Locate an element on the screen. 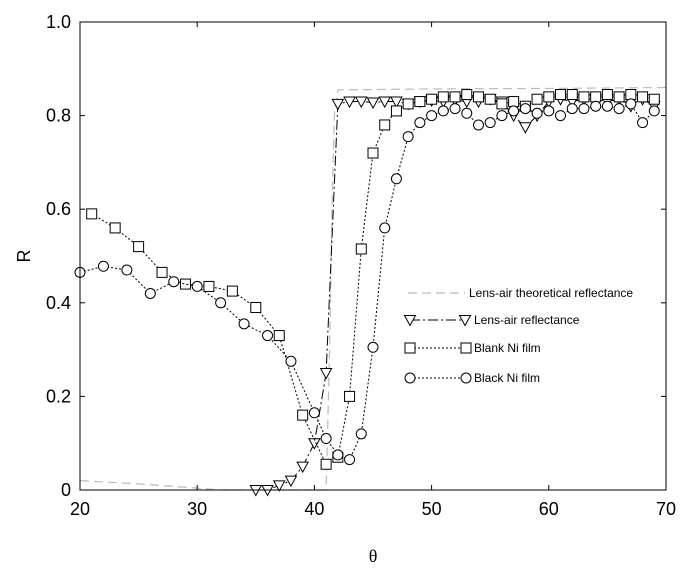 The image size is (686, 572). legend-label: Lens-air reflectance is located at coordinates (527, 320).